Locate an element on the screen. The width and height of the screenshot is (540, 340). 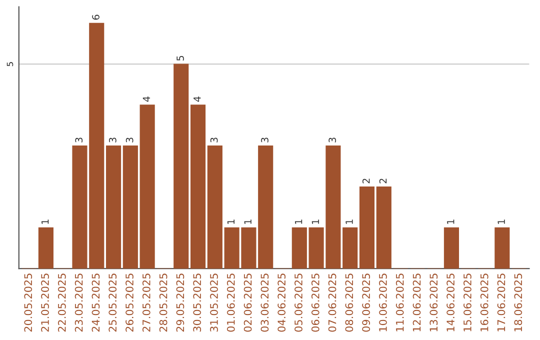
x-tick-label: 04.06.2025 is located at coordinates (282, 303).